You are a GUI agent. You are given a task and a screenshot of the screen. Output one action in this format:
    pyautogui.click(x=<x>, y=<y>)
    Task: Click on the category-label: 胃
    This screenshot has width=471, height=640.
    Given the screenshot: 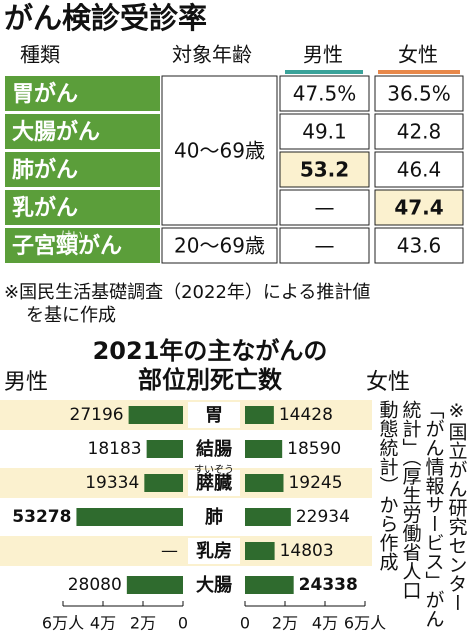 What is the action you would take?
    pyautogui.click(x=214, y=415)
    